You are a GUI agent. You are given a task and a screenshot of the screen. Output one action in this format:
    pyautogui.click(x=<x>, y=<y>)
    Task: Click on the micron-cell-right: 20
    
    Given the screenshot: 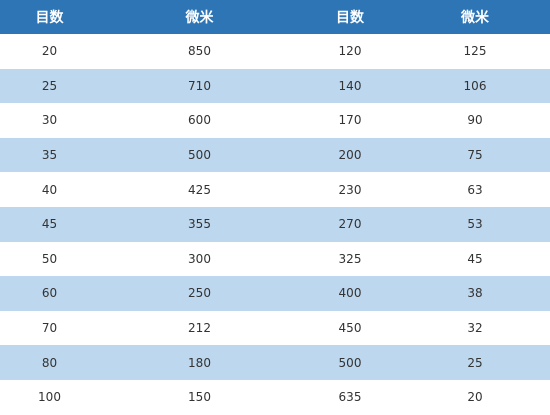 What is the action you would take?
    pyautogui.click(x=475, y=397)
    